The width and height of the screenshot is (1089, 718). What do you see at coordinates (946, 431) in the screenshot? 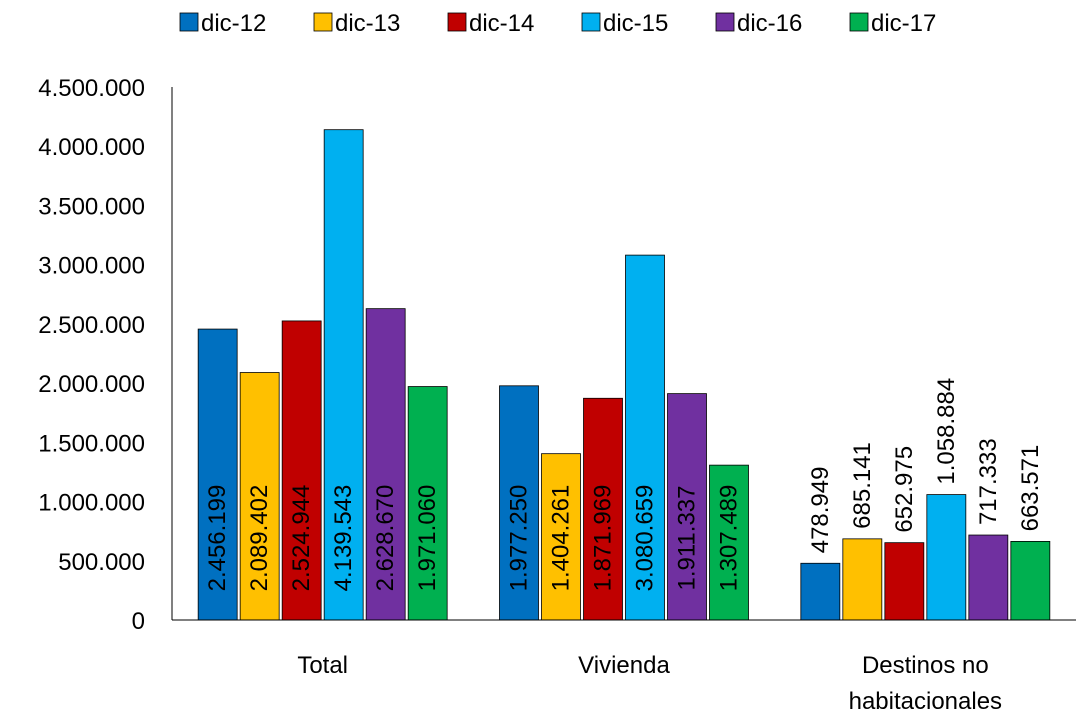
I see `bar-value-label: 1.058.884` at bounding box center [946, 431].